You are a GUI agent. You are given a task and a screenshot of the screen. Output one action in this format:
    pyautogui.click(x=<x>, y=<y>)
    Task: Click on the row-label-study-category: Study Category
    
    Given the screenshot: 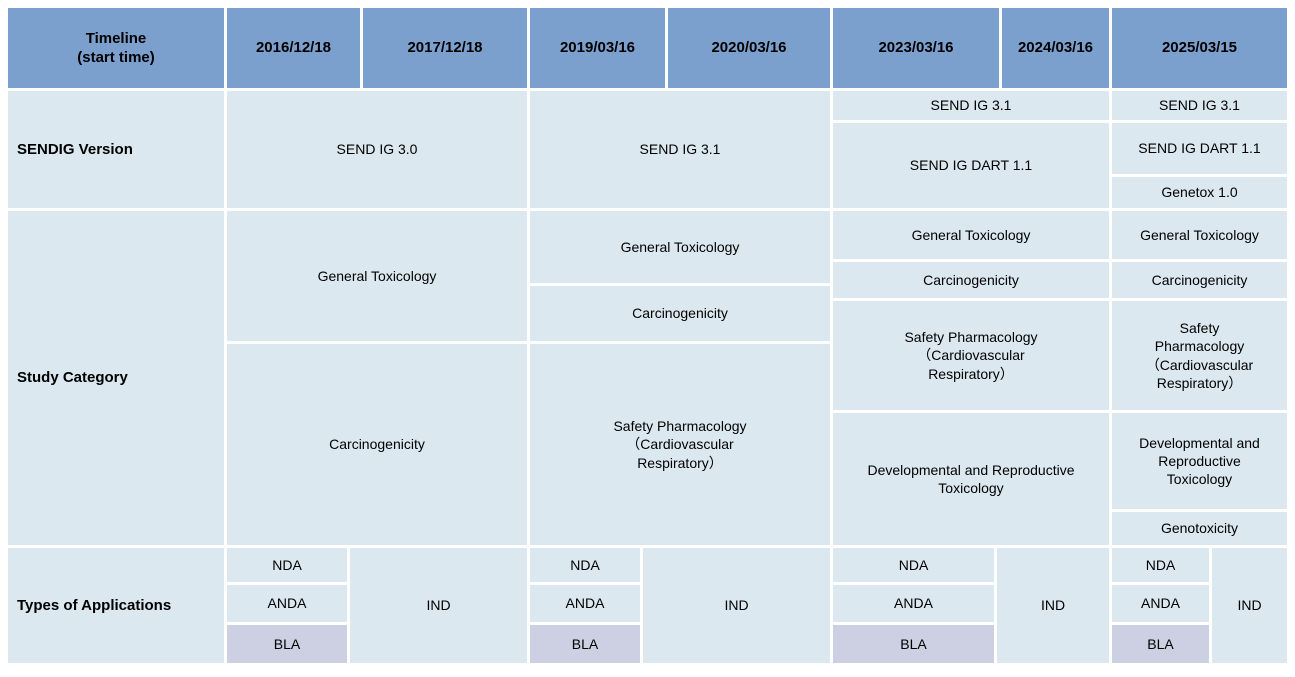 What is the action you would take?
    pyautogui.click(x=116, y=378)
    